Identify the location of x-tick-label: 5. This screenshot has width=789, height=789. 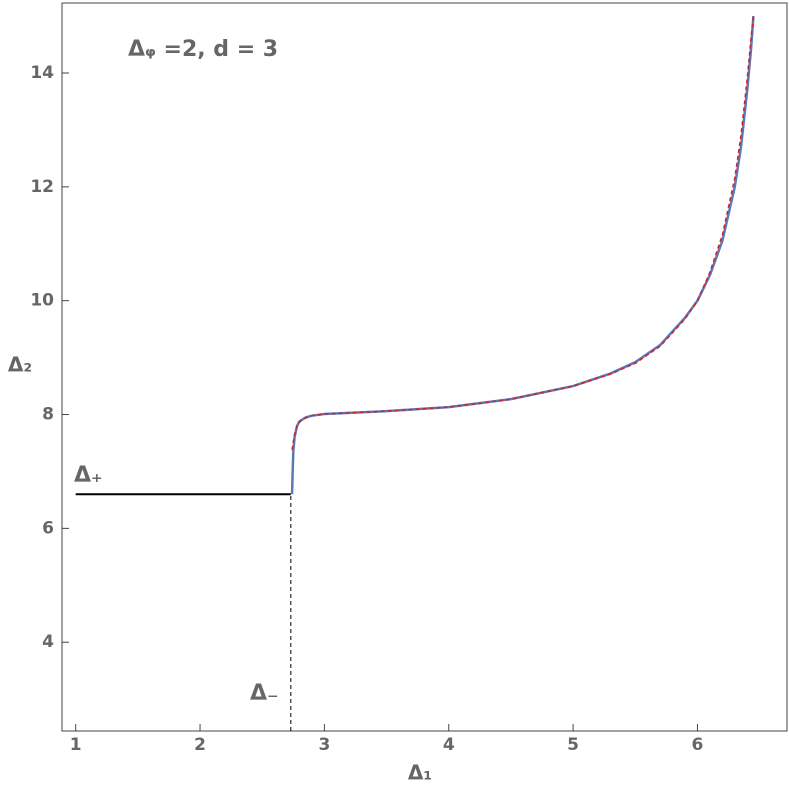
(573, 745).